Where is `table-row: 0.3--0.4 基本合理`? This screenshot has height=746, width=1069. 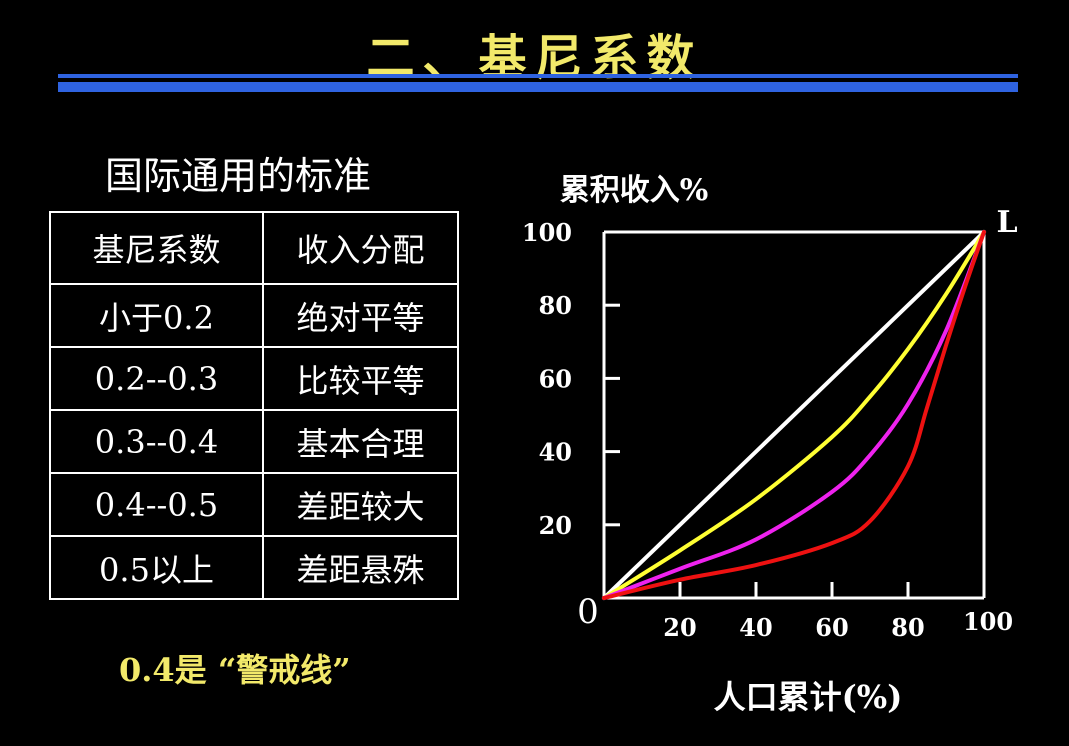
table-row: 0.3--0.4 基本合理 is located at coordinates (254, 441).